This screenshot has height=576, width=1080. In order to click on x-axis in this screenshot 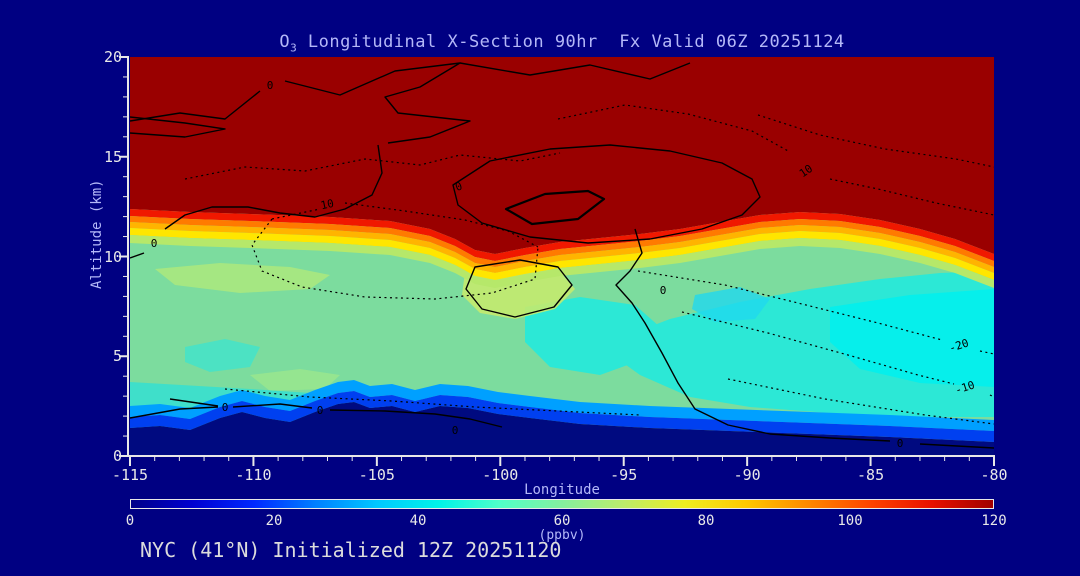, I will do `click(562, 460)`.